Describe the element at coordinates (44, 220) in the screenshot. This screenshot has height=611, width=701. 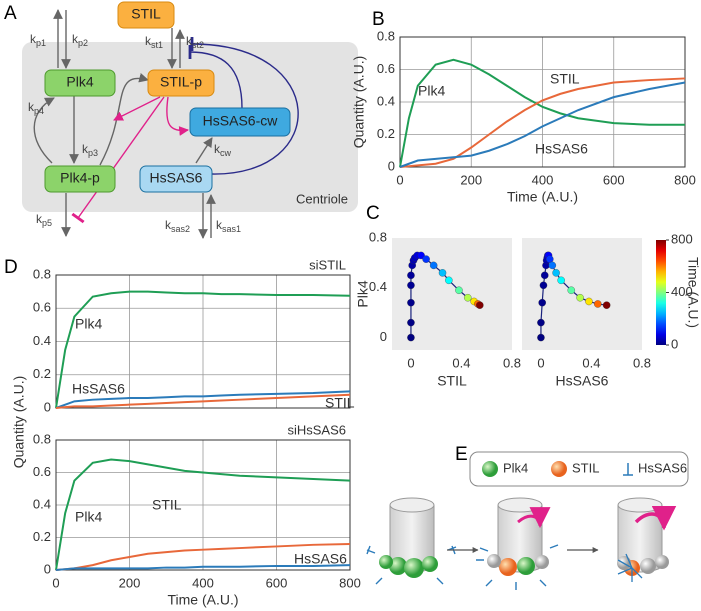
I see `rate-label: kp5` at that location.